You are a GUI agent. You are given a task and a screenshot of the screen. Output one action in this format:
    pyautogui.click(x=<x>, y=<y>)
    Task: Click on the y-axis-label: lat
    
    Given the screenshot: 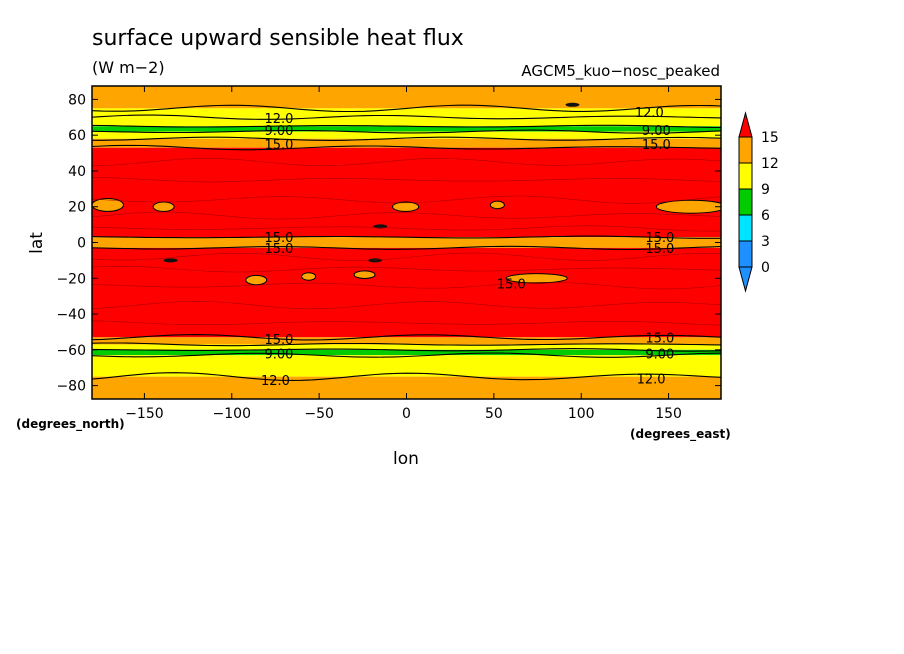 What is the action you would take?
    pyautogui.click(x=37, y=243)
    